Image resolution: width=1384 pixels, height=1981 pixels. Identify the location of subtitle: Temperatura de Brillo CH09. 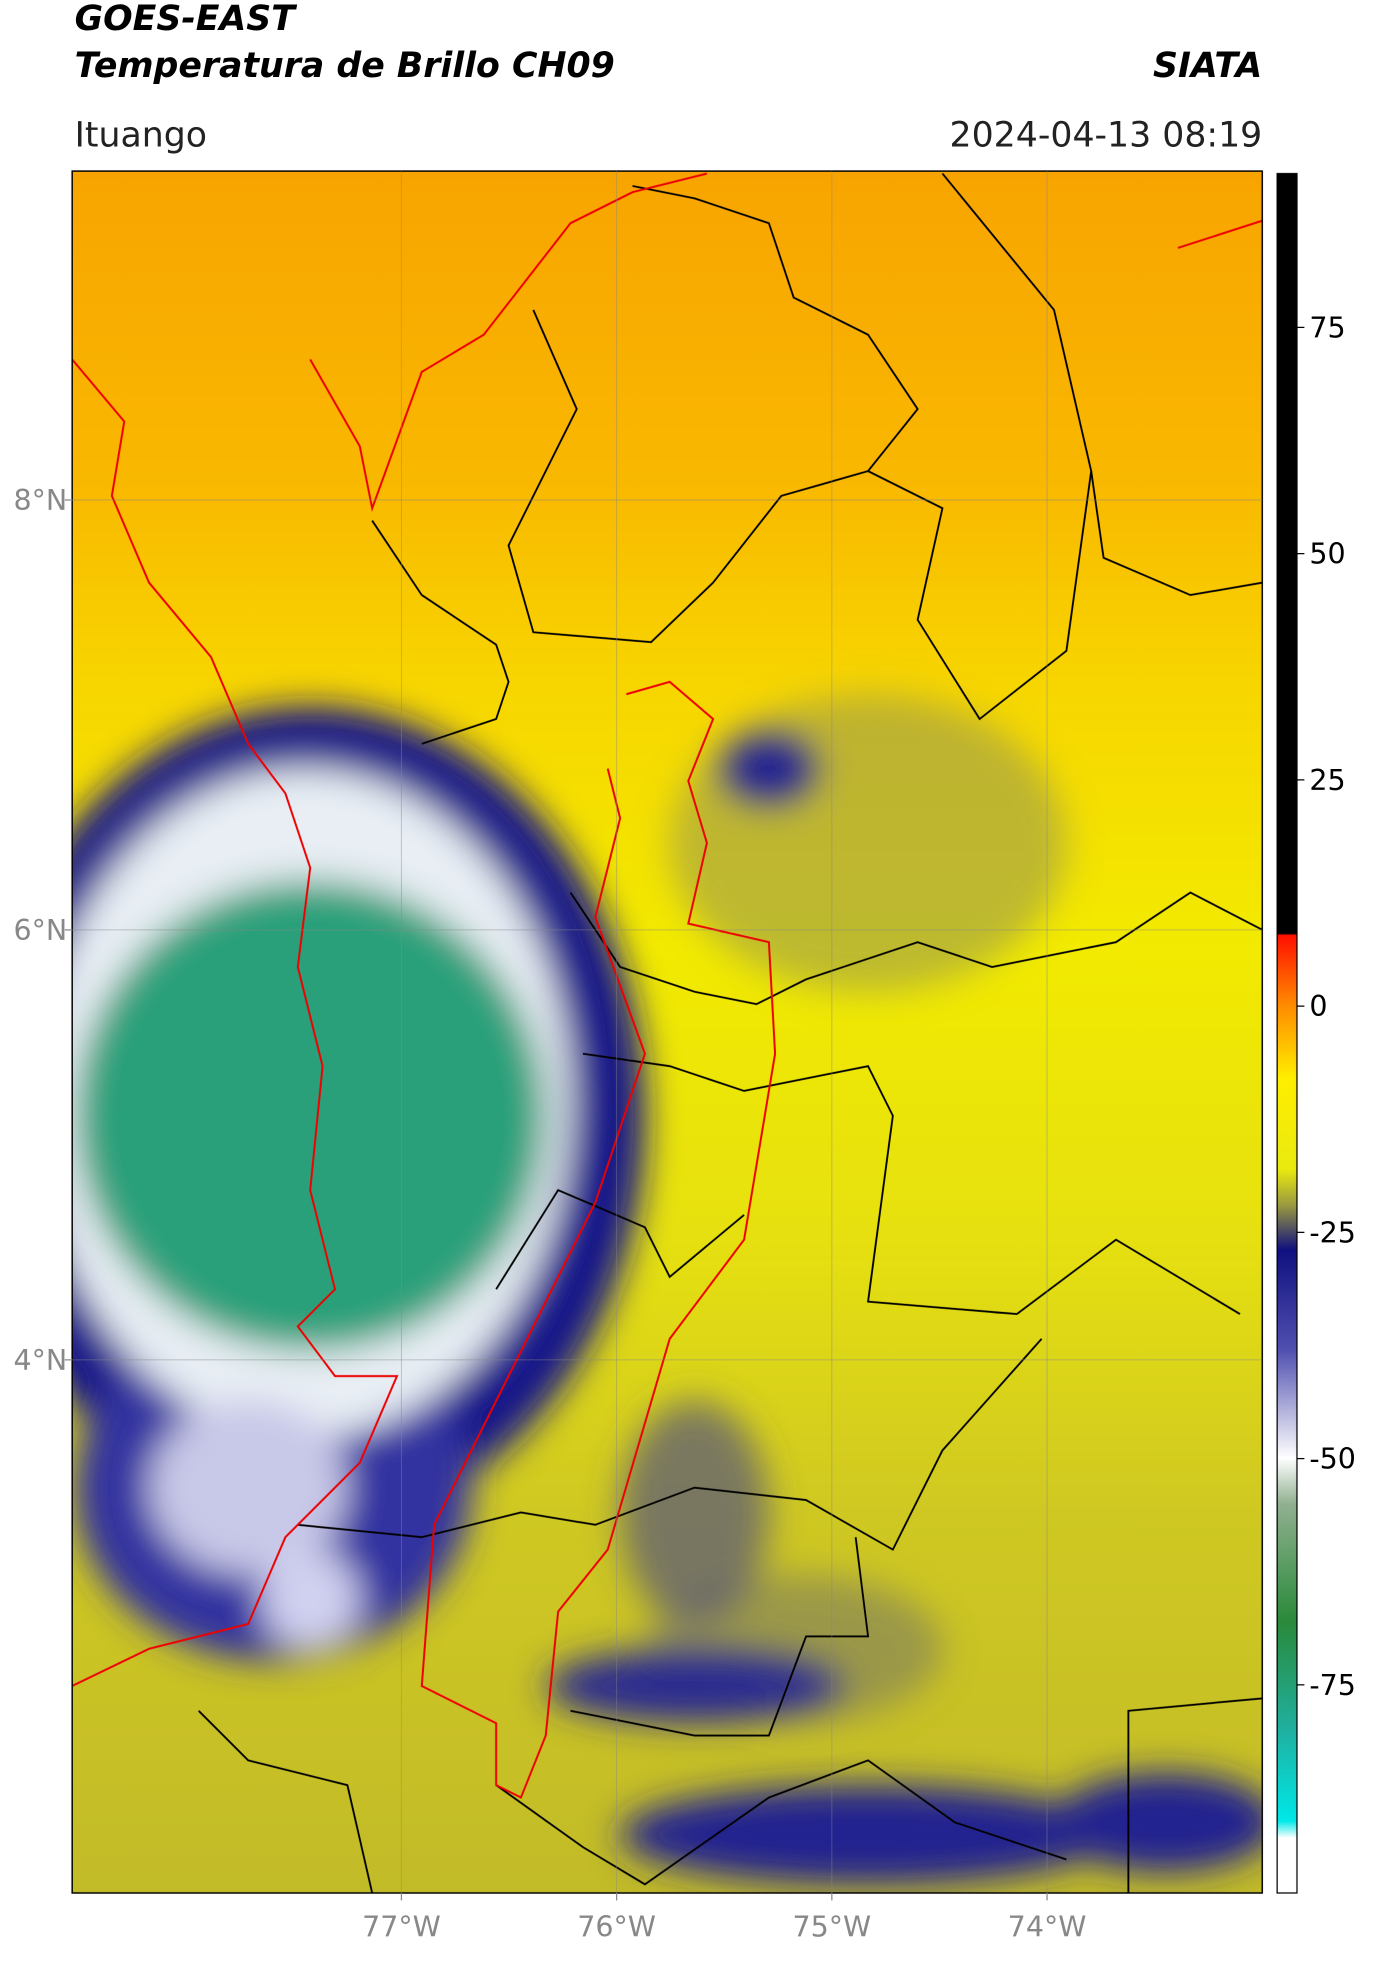
(345, 66).